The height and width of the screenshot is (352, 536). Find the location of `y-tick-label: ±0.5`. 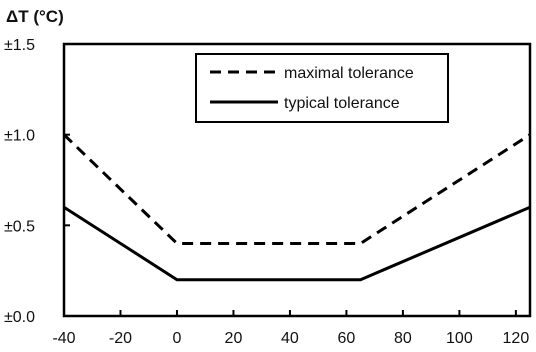

y-tick-label: ±0.5 is located at coordinates (19, 226).